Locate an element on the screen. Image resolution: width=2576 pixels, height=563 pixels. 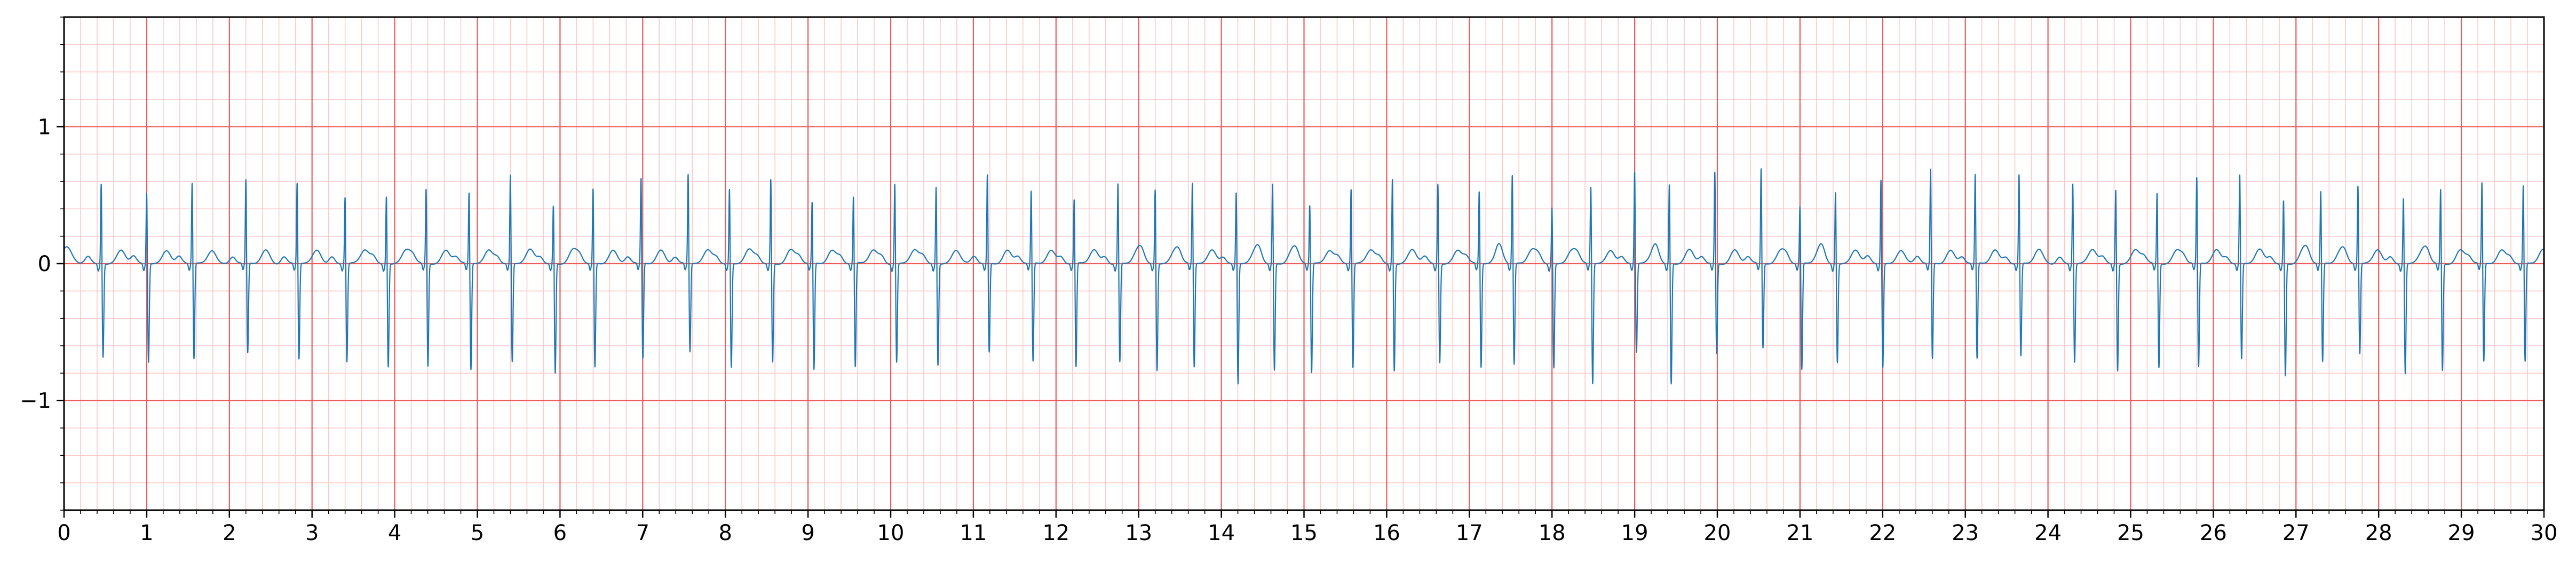
x-tick-label: 18 is located at coordinates (1552, 533).